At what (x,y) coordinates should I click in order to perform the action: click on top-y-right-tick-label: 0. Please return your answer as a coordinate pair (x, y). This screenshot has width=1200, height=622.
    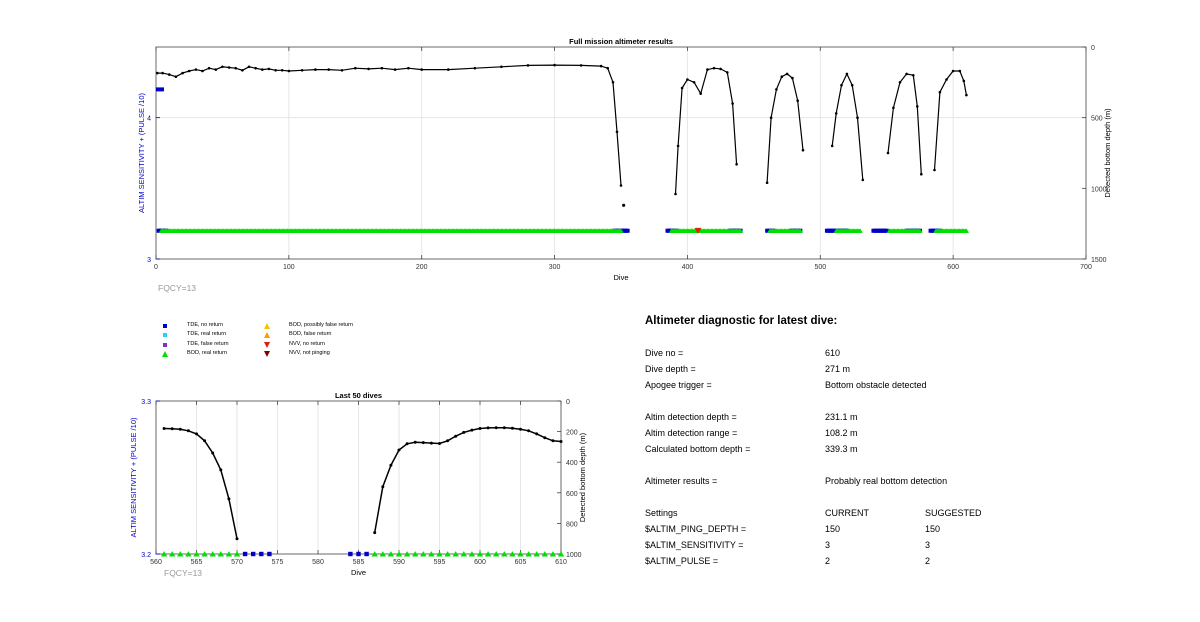
    Looking at the image, I should click on (1093, 48).